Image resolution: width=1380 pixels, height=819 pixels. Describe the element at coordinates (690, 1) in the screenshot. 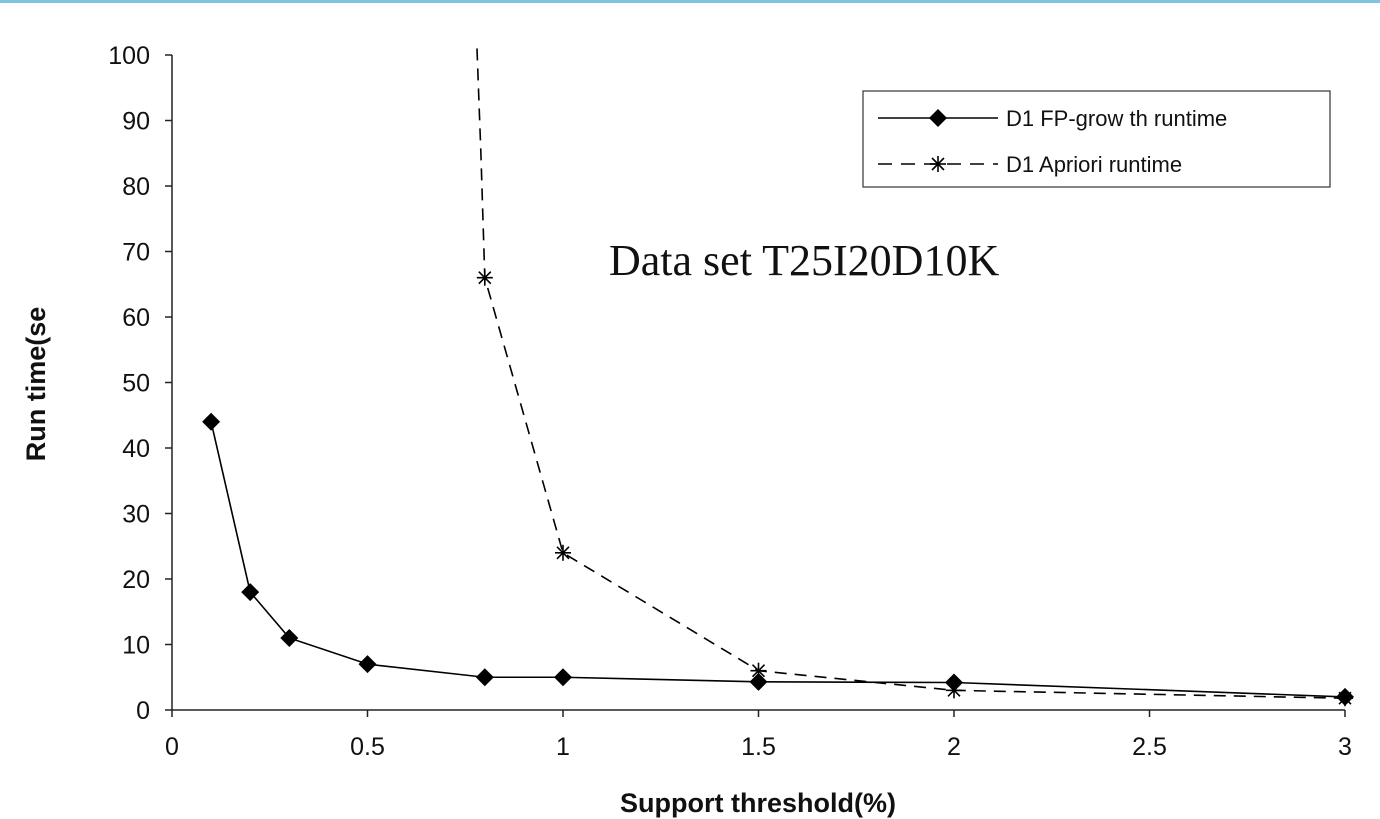

I see `top-divider` at that location.